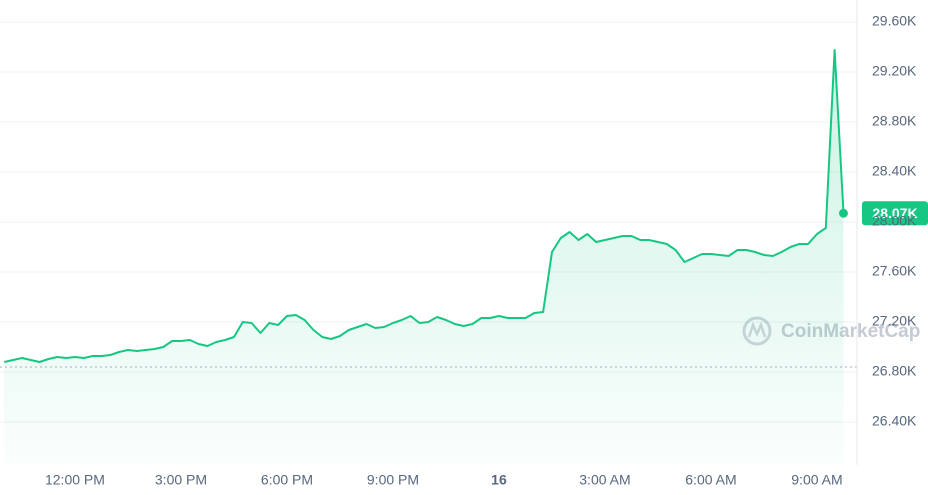  I want to click on x-tick-label: 3:00 PM, so click(181, 480).